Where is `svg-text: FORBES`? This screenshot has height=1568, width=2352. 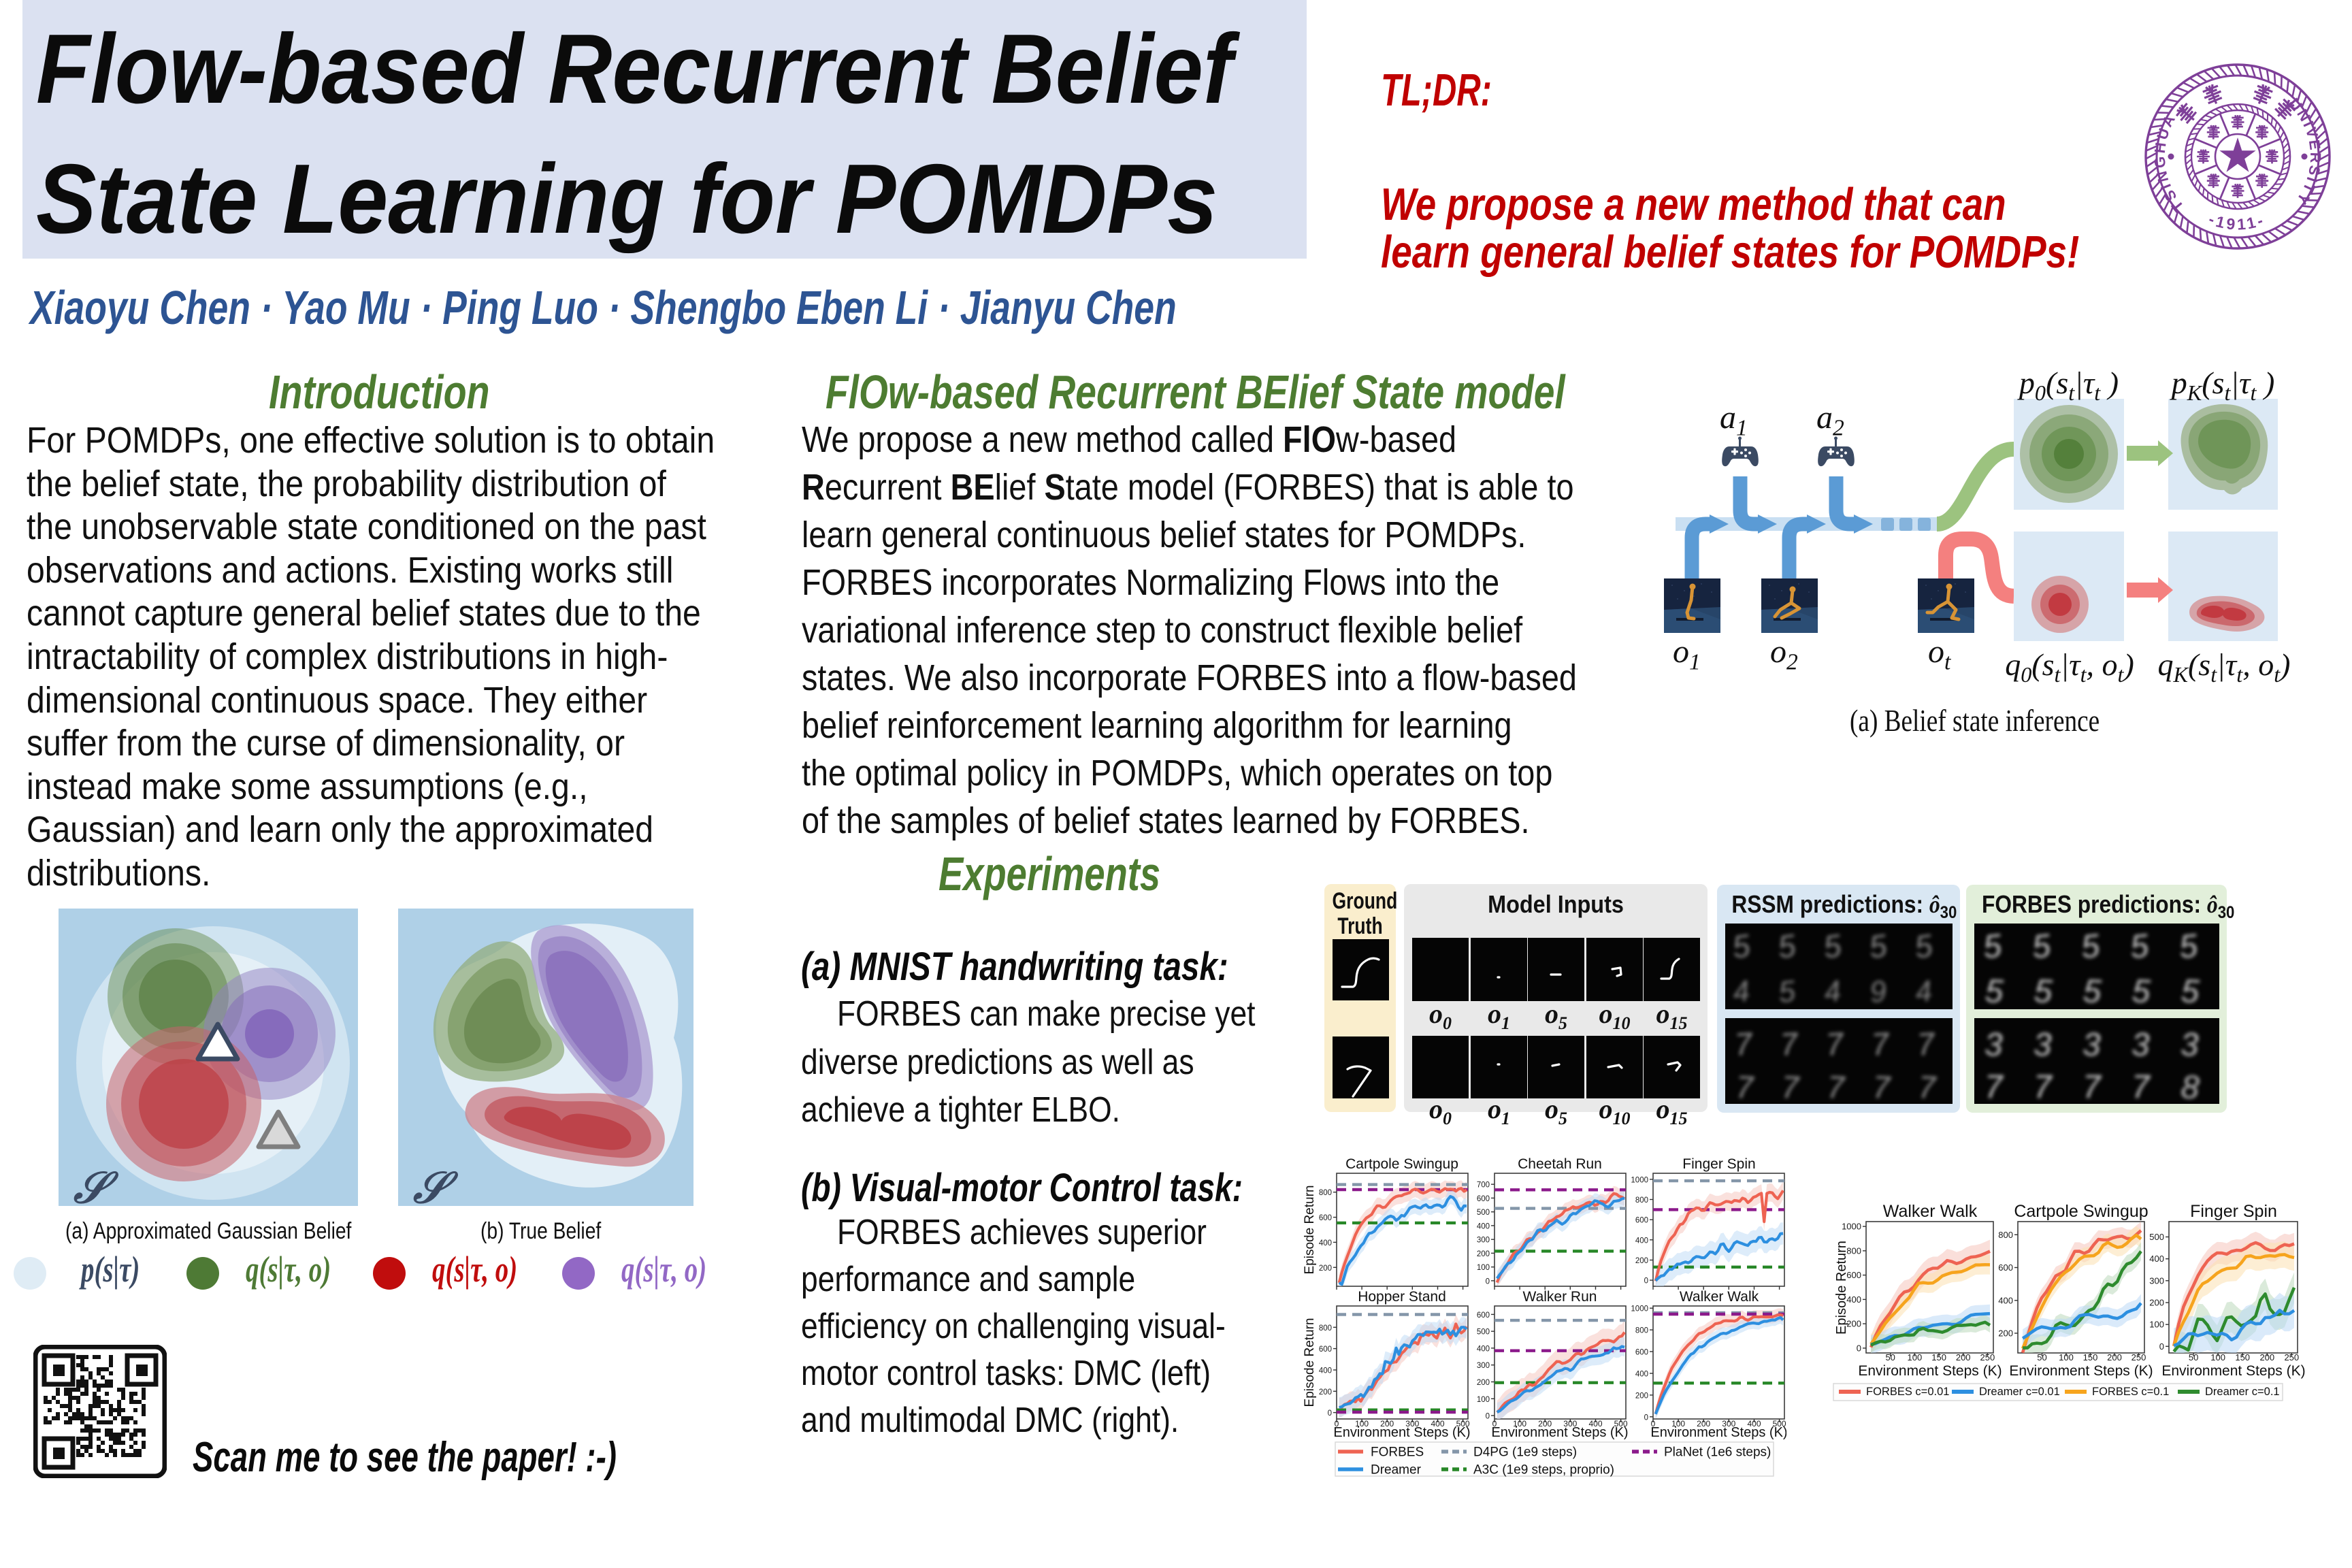
svg-text: FORBES is located at coordinates (1398, 1453).